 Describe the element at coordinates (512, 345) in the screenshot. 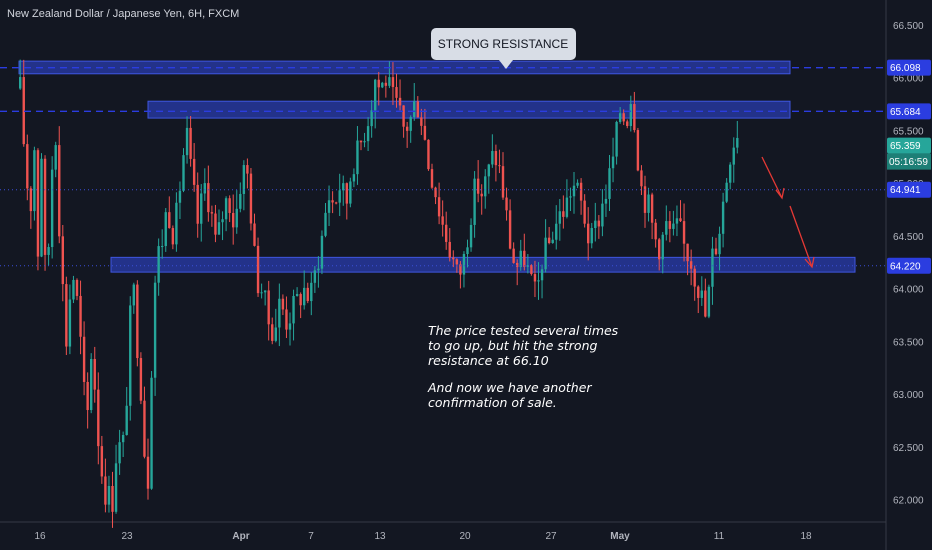

I see `note-line-2: to go up, but hit the strong` at that location.